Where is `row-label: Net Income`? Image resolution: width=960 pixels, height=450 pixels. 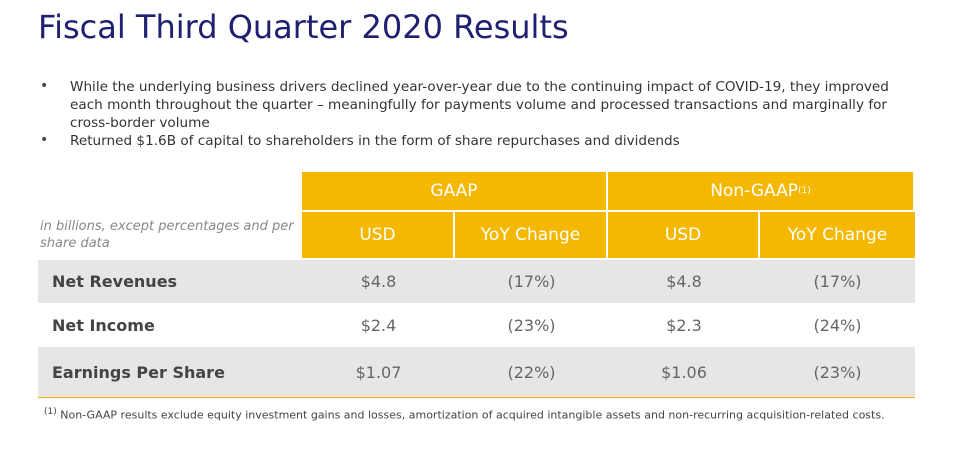 row-label: Net Income is located at coordinates (103, 325).